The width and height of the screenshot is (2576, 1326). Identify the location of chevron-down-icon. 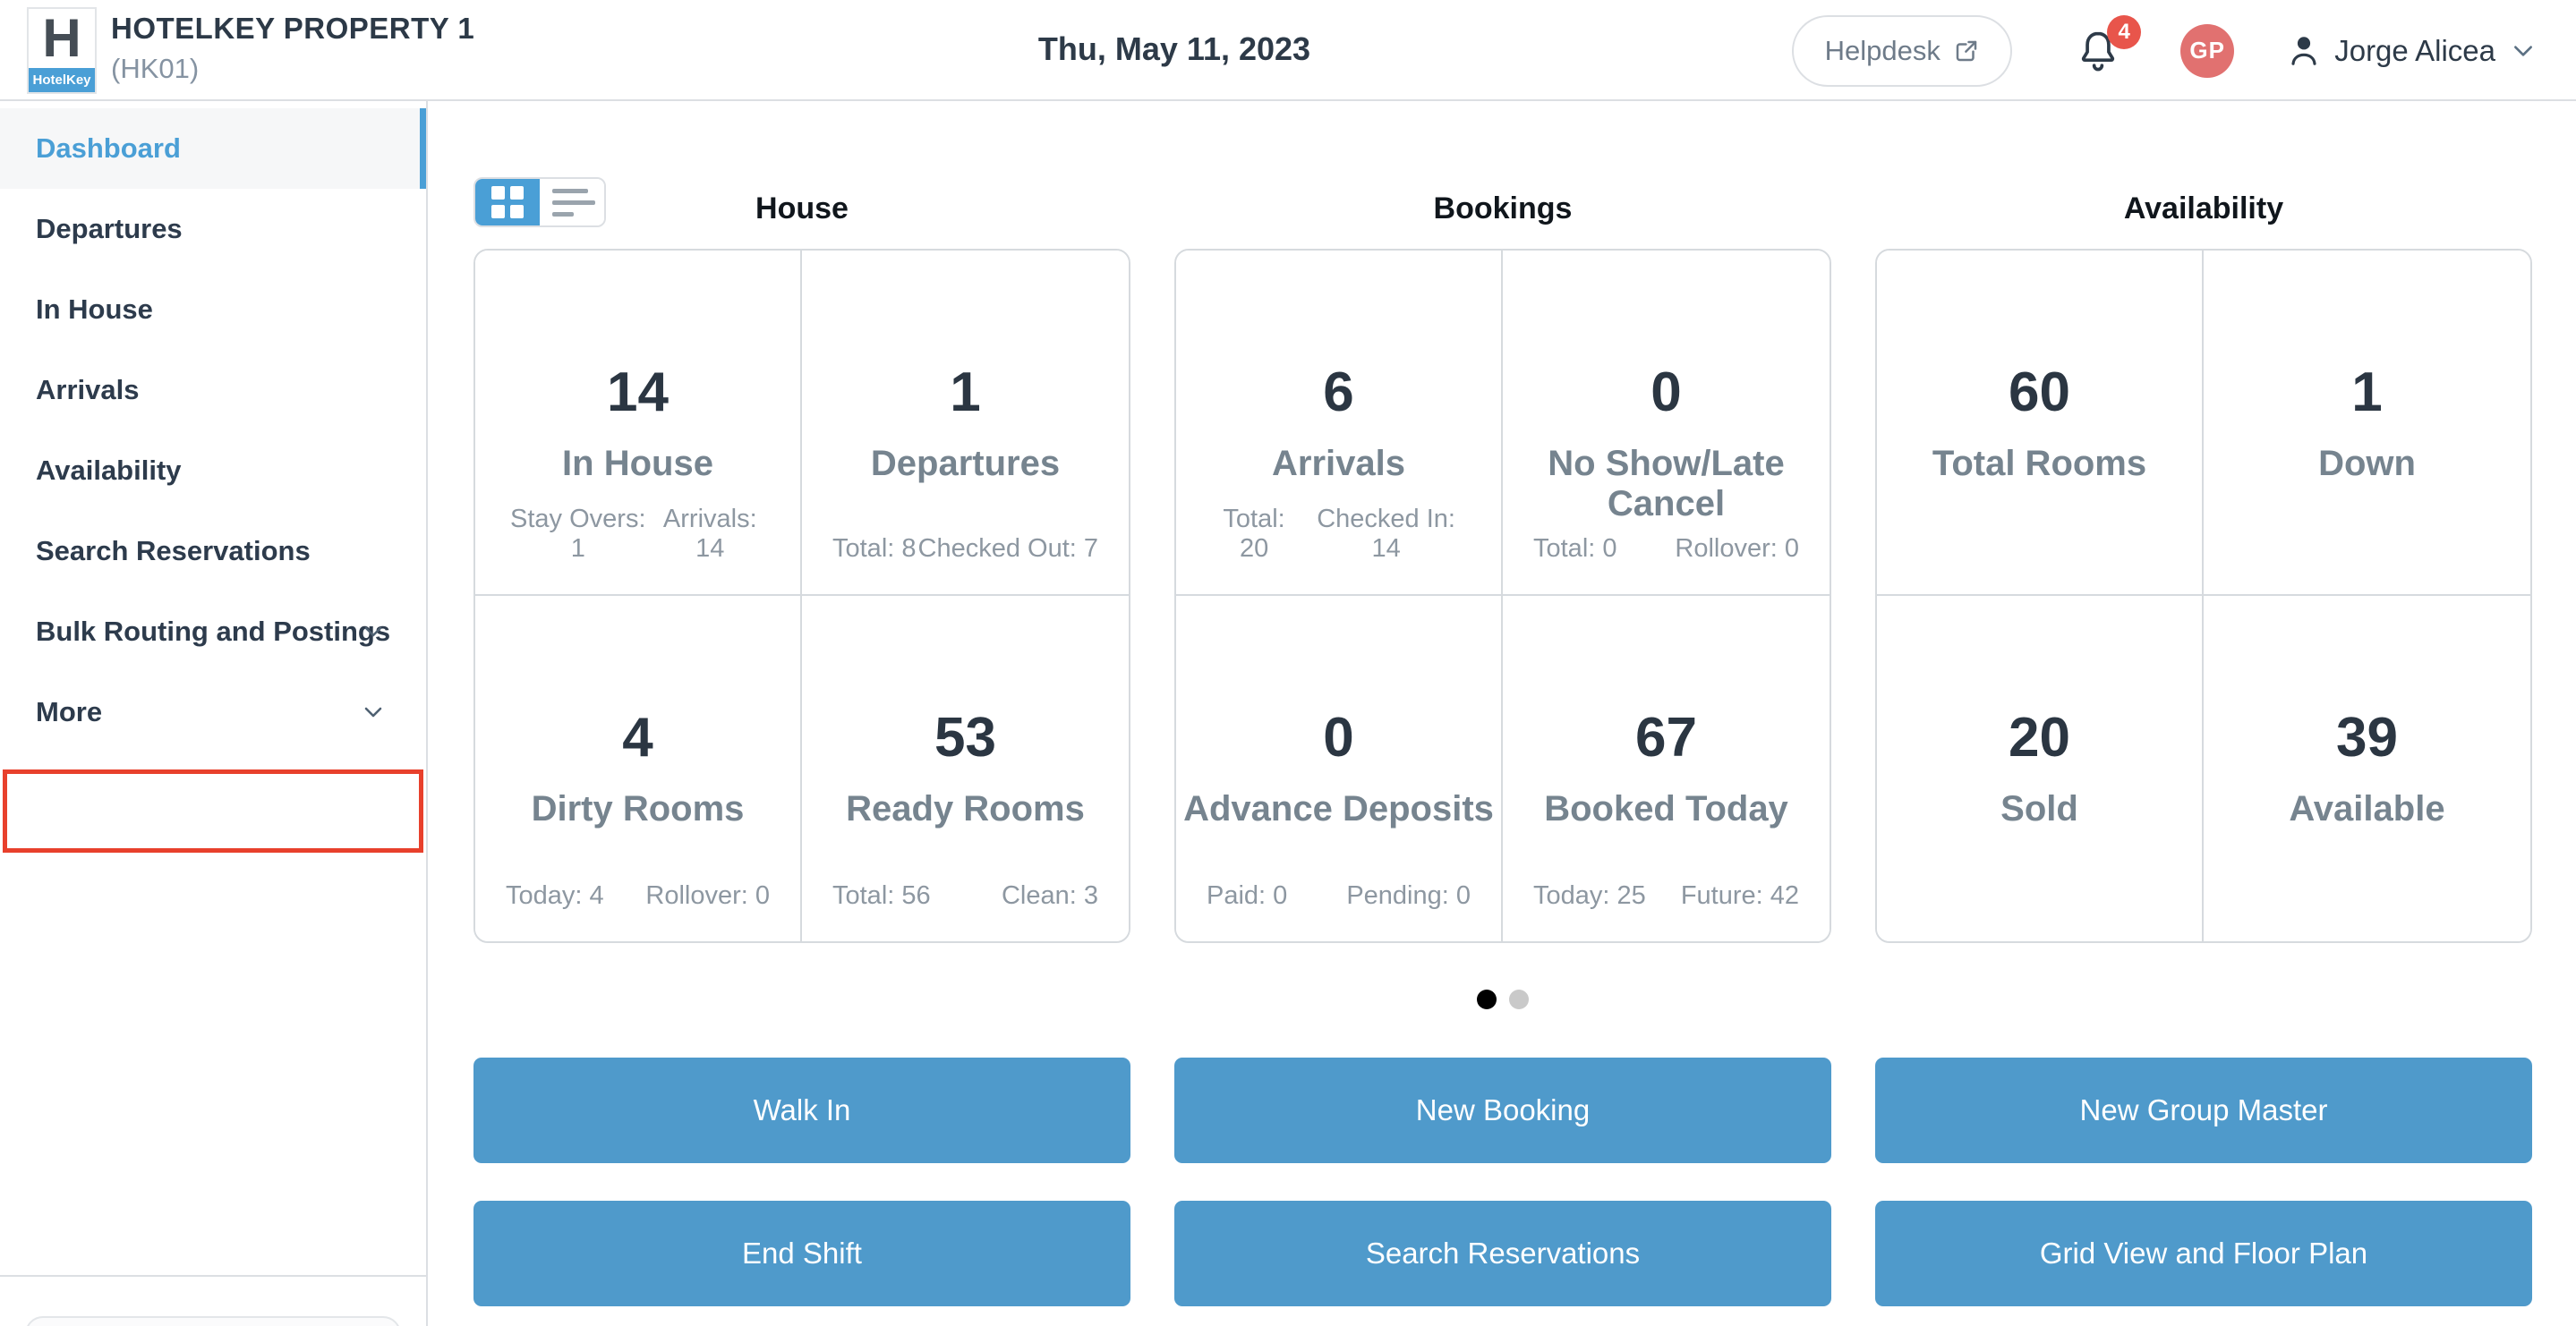
(373, 631).